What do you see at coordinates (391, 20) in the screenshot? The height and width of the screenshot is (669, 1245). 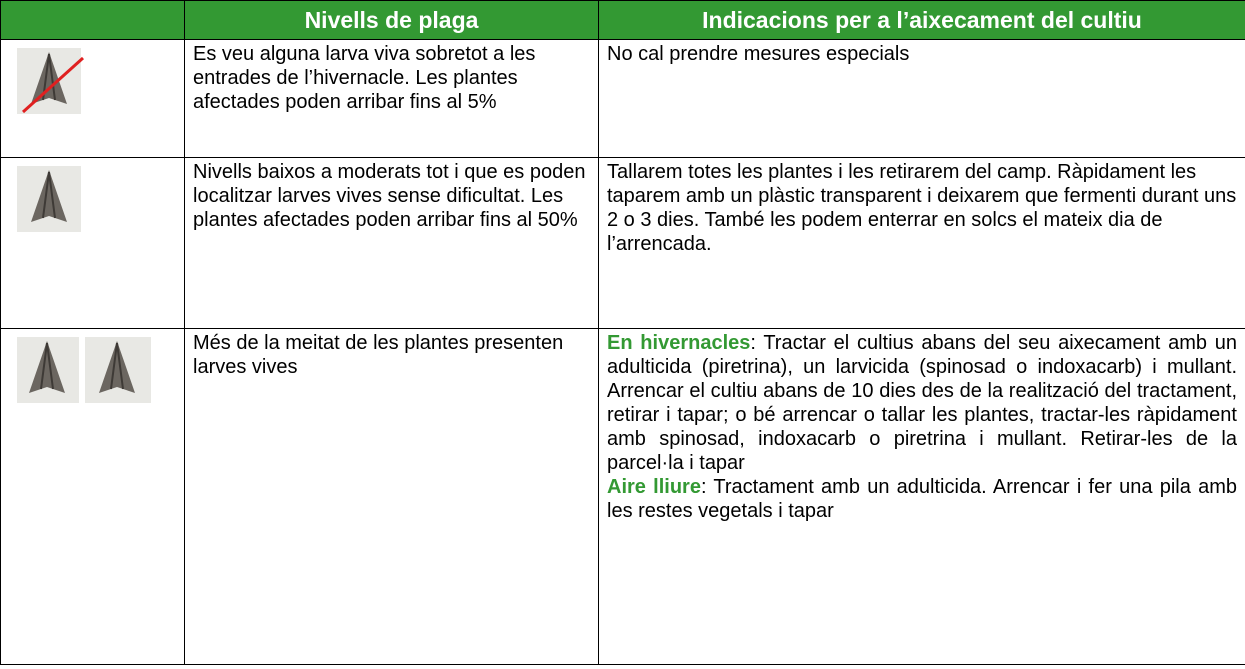 I see `header-cell: Nivells de plaga` at bounding box center [391, 20].